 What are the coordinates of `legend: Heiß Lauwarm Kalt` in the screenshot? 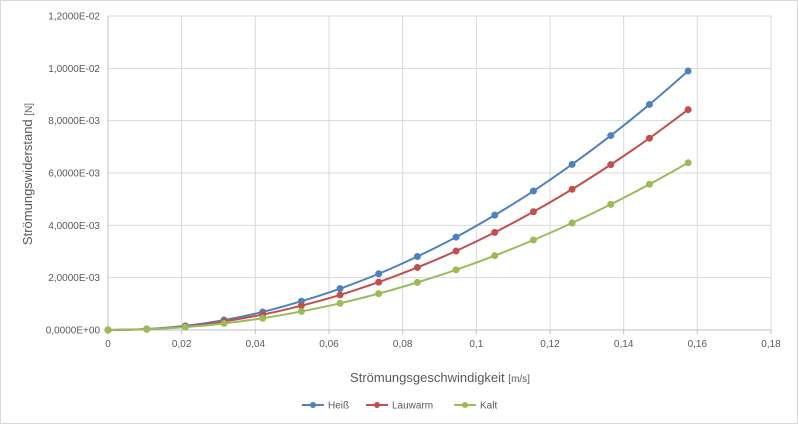 It's located at (399, 406).